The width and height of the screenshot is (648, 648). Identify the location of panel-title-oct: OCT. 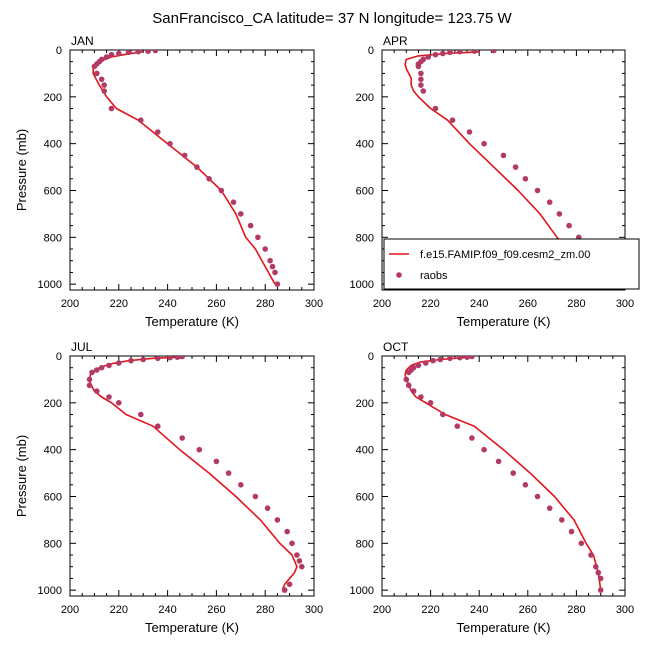
(396, 347).